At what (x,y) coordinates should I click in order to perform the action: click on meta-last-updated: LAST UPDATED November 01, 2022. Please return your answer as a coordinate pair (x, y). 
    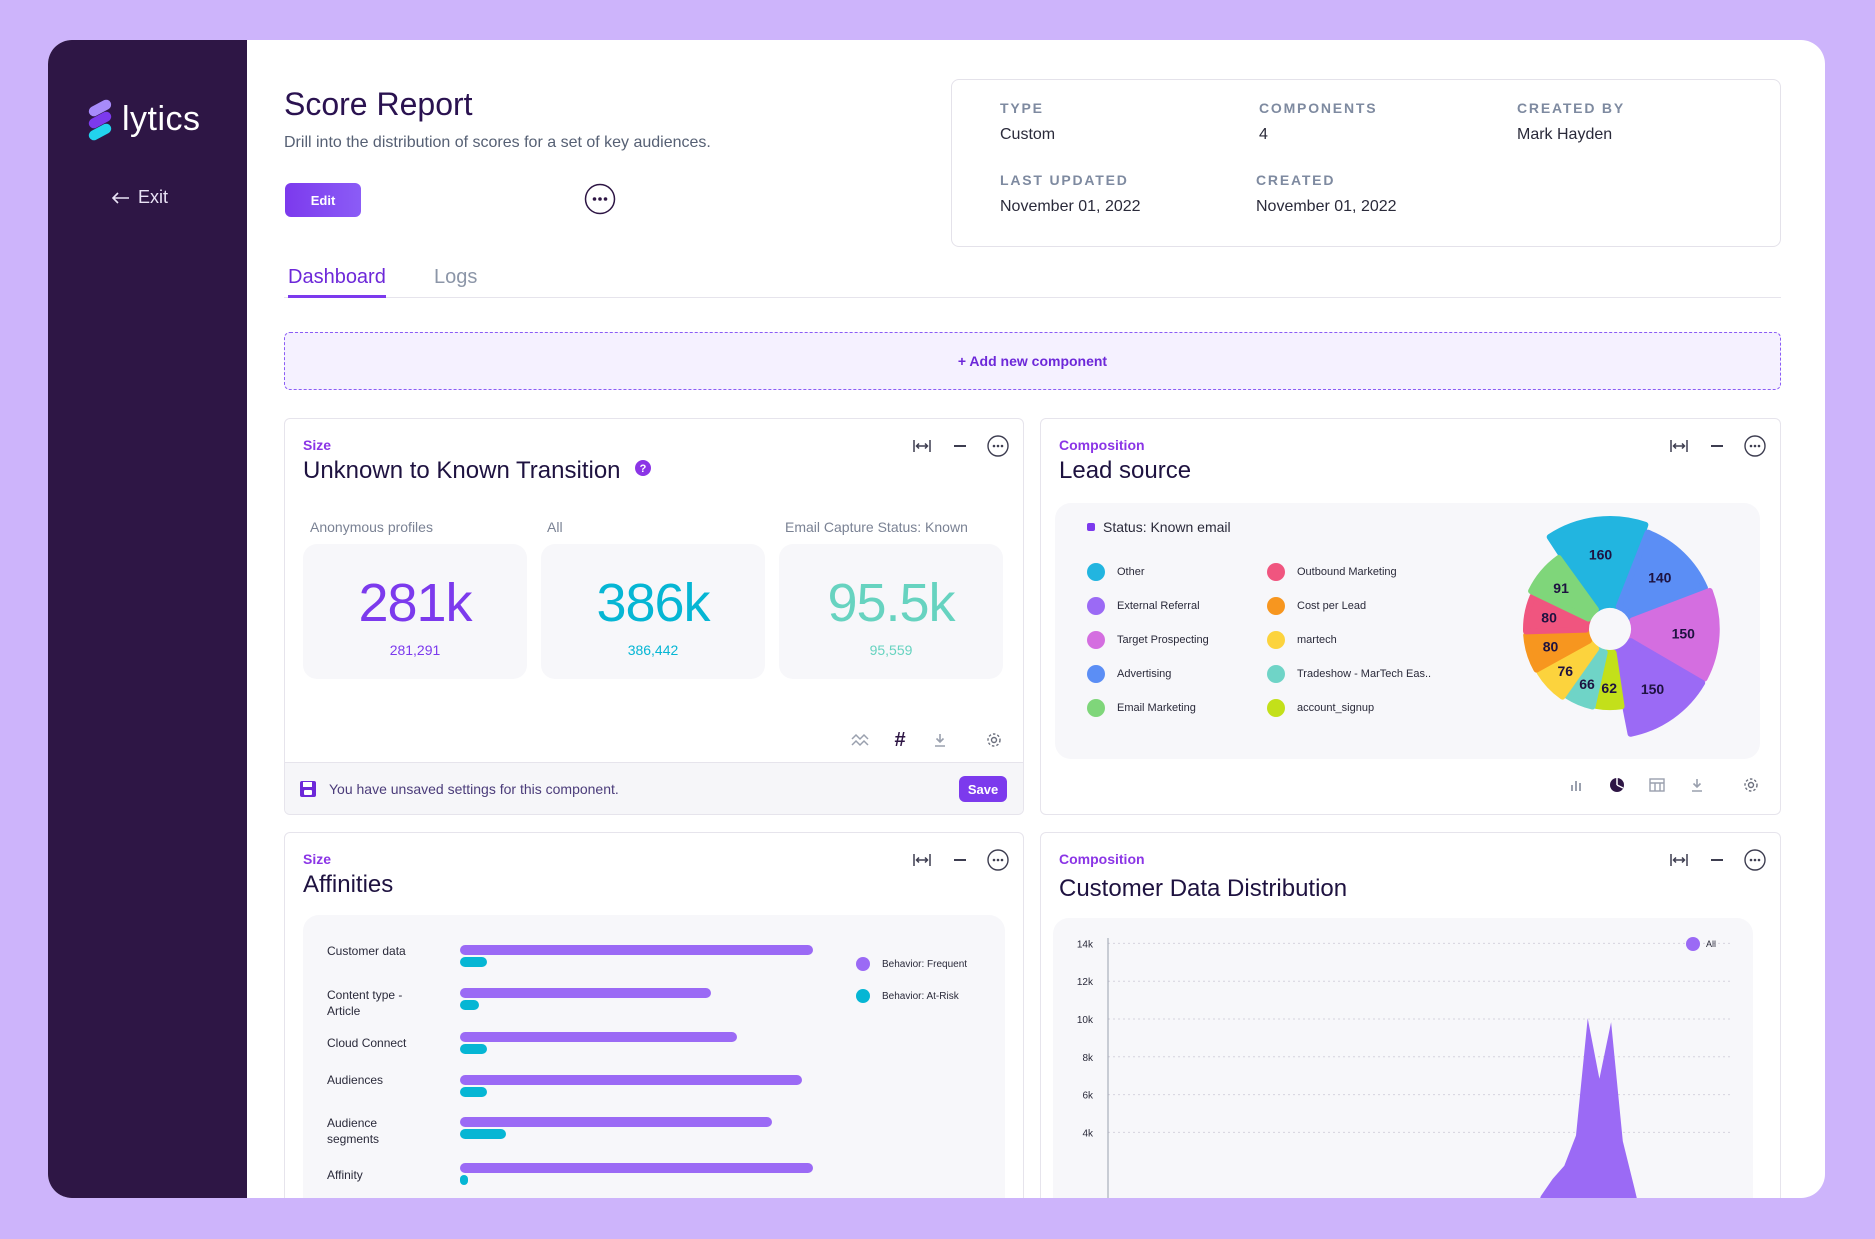
    Looking at the image, I should click on (1070, 194).